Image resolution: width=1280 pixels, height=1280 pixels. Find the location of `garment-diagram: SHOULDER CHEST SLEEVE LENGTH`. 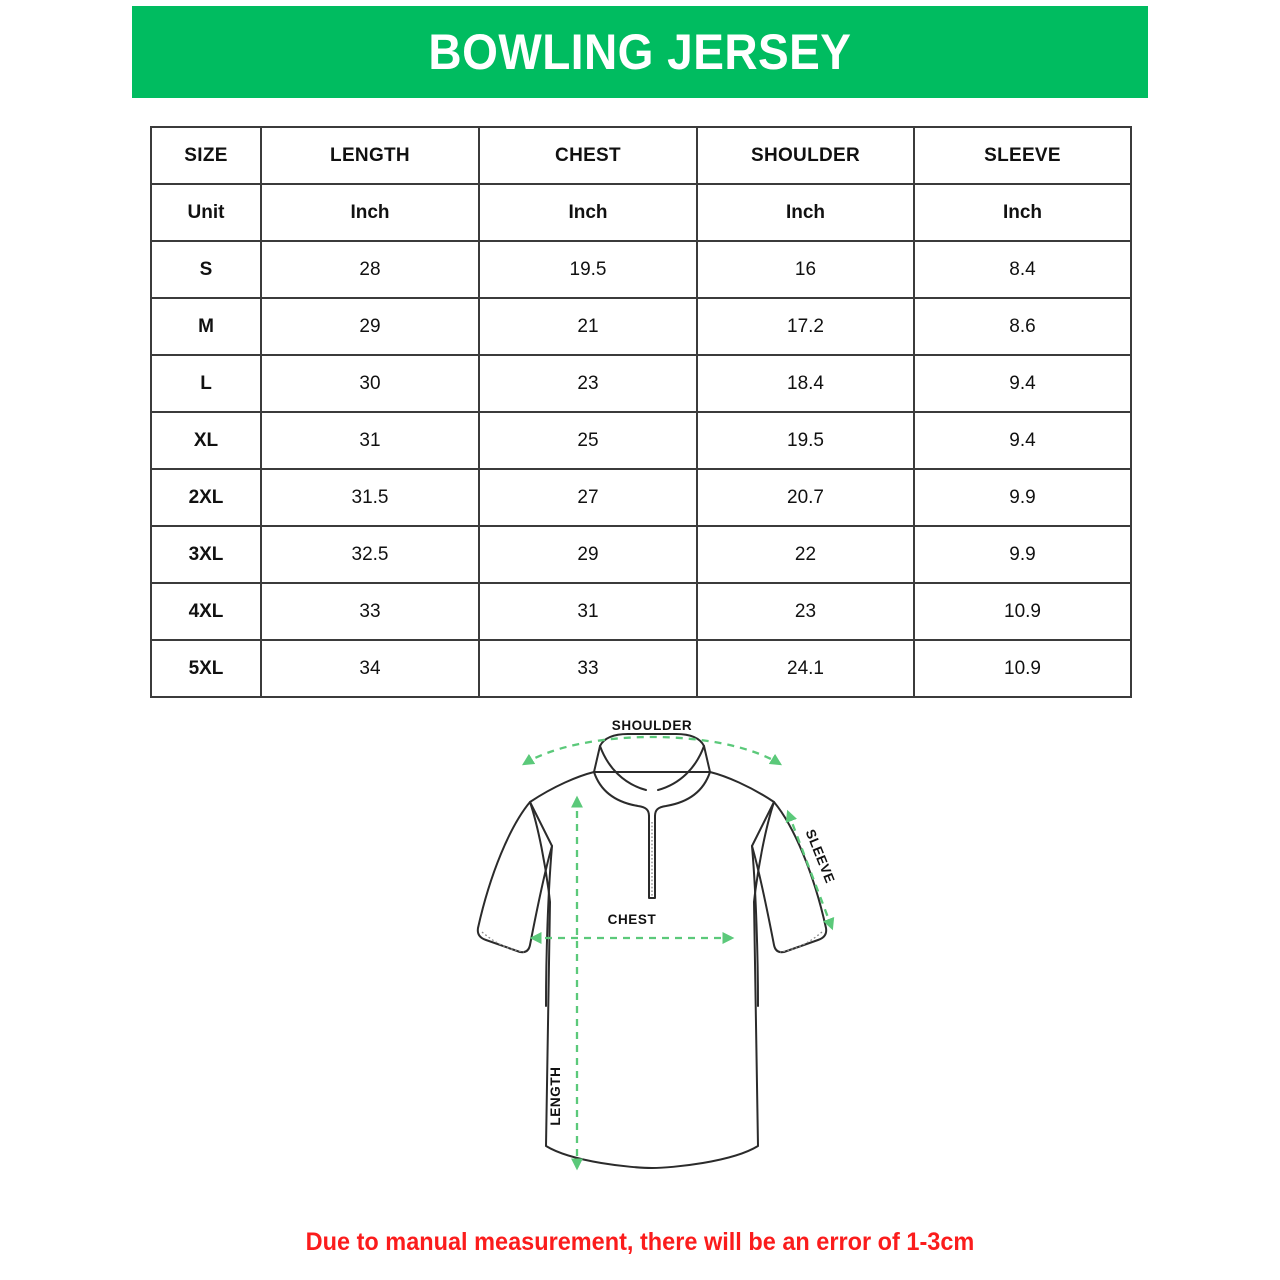

garment-diagram: SHOULDER CHEST SLEEVE LENGTH is located at coordinates (652, 961).